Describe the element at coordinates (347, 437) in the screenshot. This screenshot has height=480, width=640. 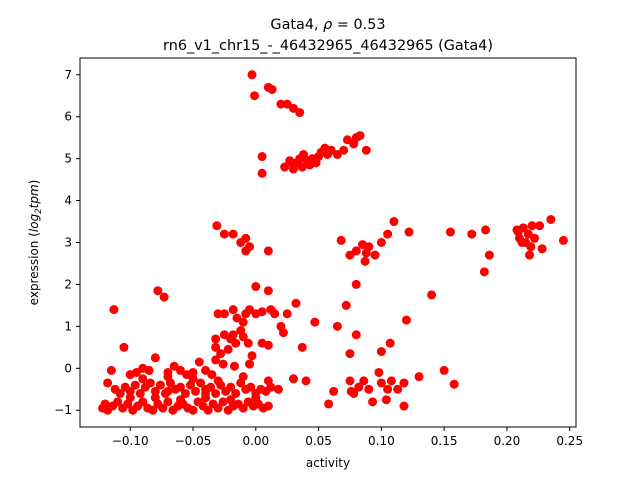
I see `x-axis-ticks: −0.10 −0.05 0.00 0.05 0.10 0.15 0.20 0.25` at that location.